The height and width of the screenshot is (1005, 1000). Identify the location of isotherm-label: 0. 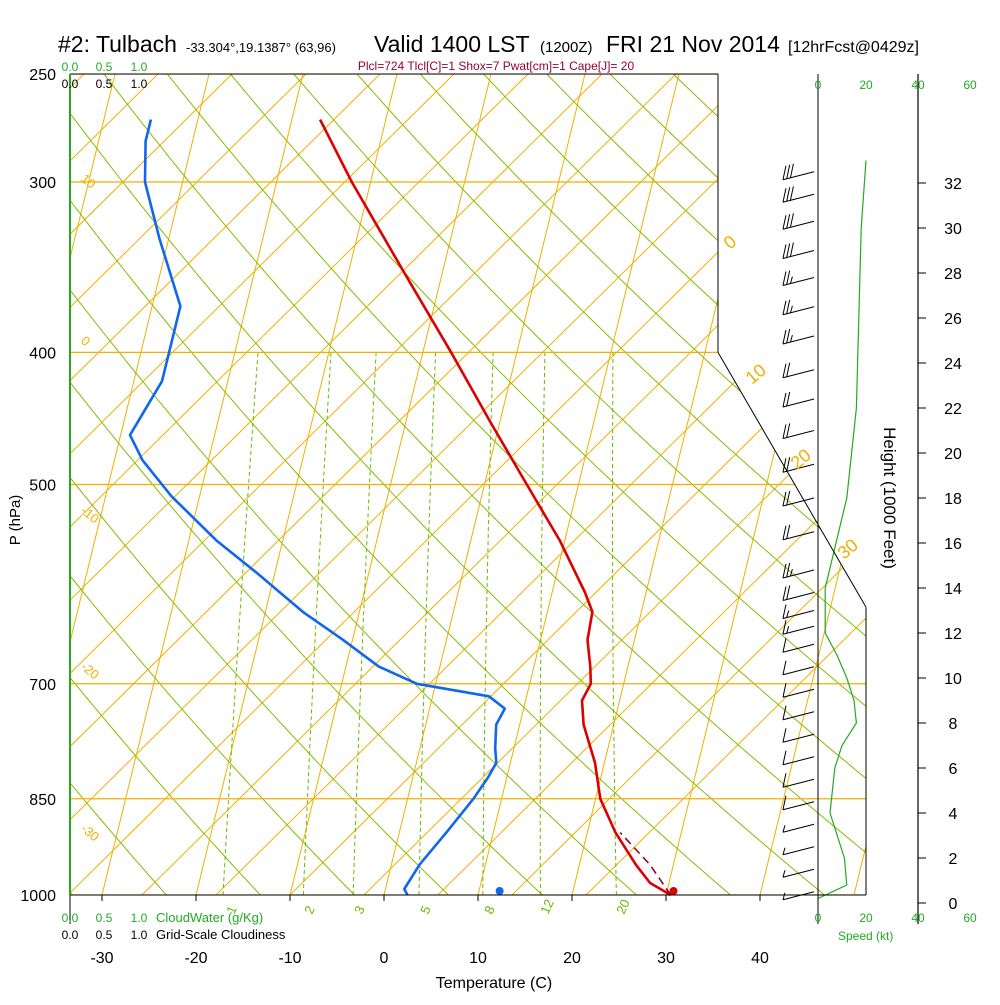
(85, 341).